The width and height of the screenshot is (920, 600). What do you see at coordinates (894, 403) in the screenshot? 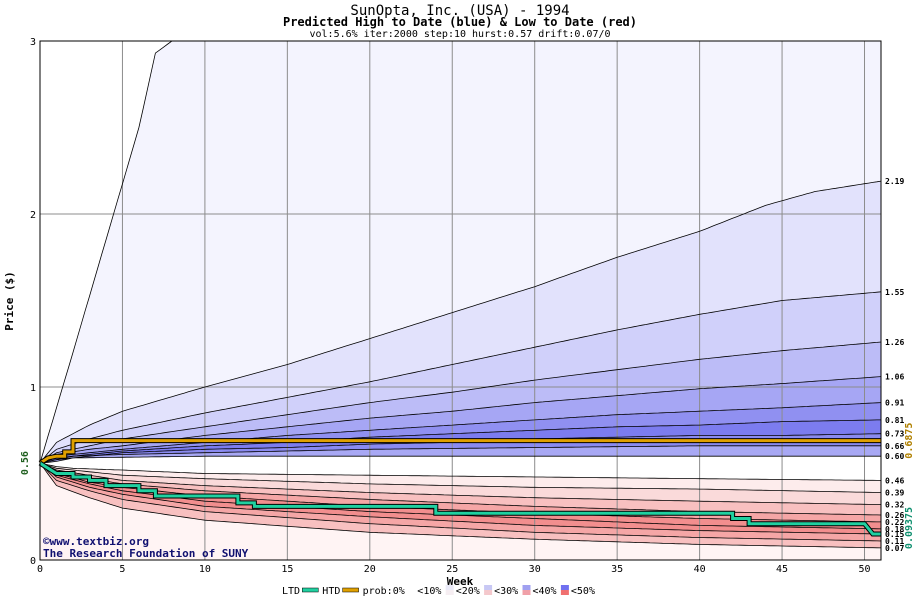
I see `quantile-end-label: 0.91` at bounding box center [894, 403].